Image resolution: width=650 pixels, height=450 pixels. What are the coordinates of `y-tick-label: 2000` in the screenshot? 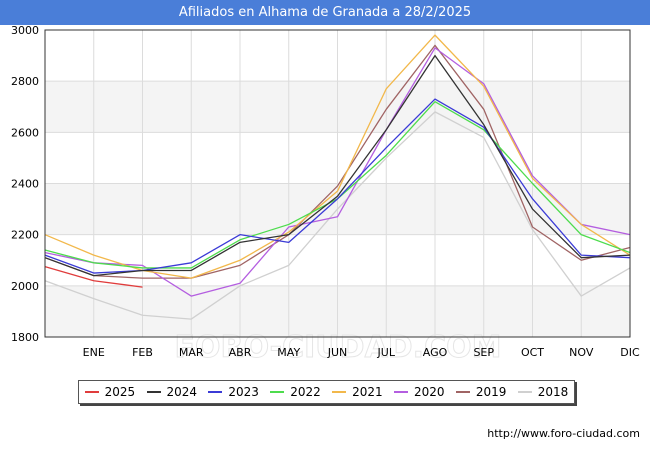 It's located at (25, 286).